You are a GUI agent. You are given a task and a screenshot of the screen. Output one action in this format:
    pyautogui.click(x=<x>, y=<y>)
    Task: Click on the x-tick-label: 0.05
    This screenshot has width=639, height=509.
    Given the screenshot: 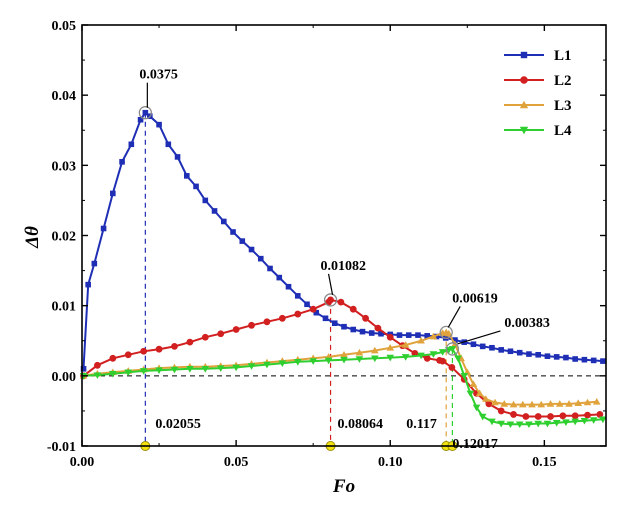 What is the action you would take?
    pyautogui.click(x=236, y=462)
    